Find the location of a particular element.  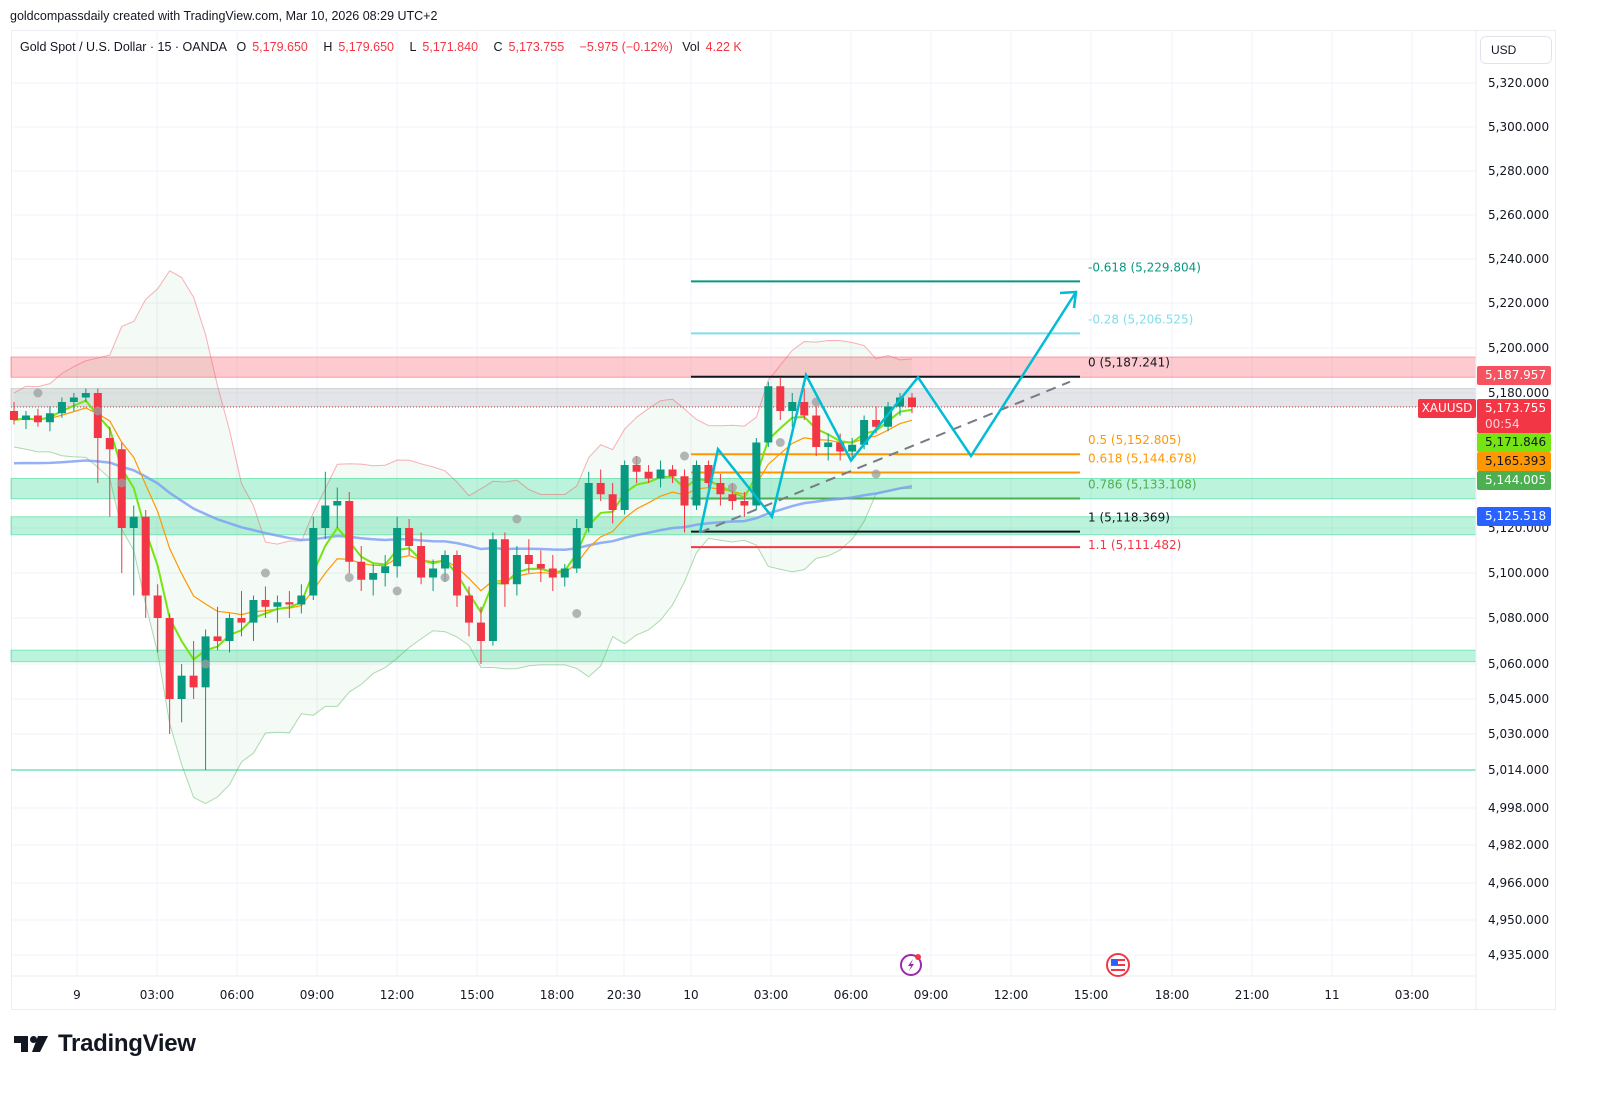

high-label: H is located at coordinates (328, 47).